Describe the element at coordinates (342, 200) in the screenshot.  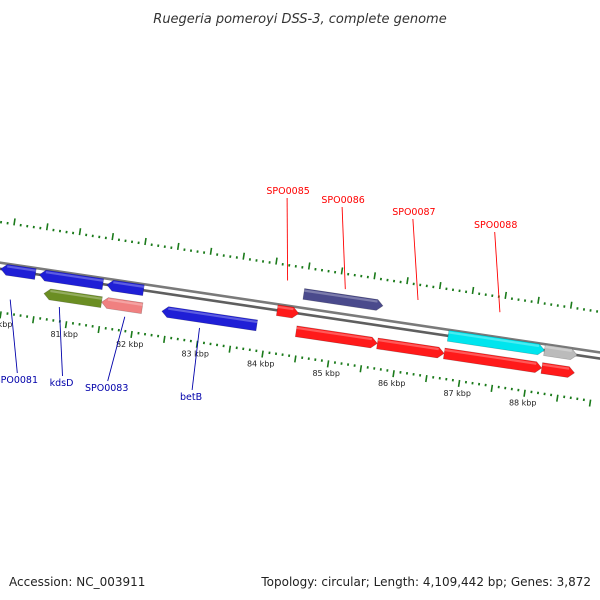
I see `gene-label: SPO0086` at that location.